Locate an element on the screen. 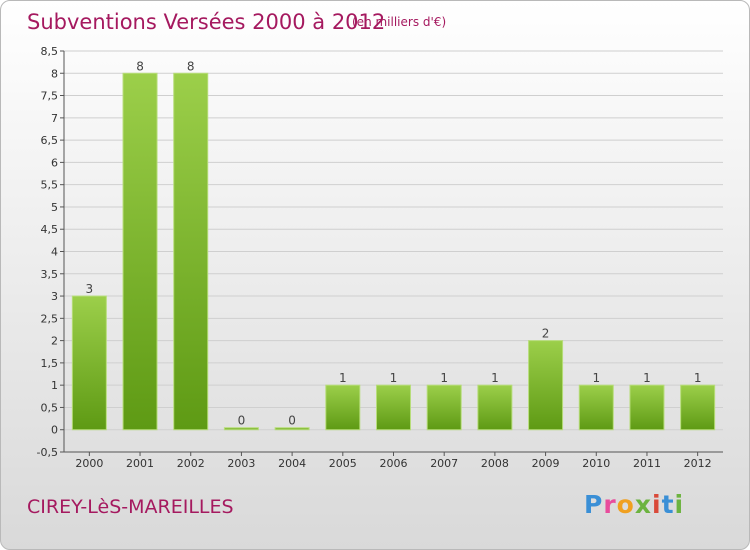 The image size is (750, 550). y-tick-label: -0,5 is located at coordinates (47, 452).